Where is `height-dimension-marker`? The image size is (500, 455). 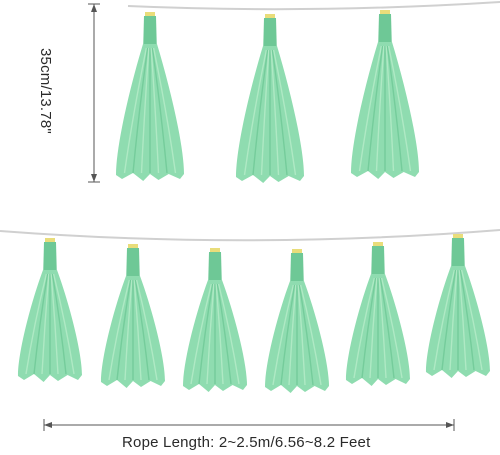
height-dimension-marker is located at coordinates (94, 93).